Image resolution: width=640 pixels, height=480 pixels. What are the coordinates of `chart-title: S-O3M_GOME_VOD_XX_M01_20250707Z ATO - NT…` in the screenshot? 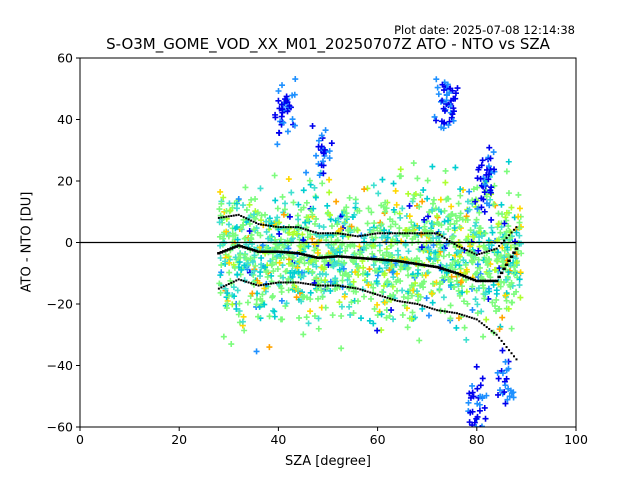 It's located at (328, 44).